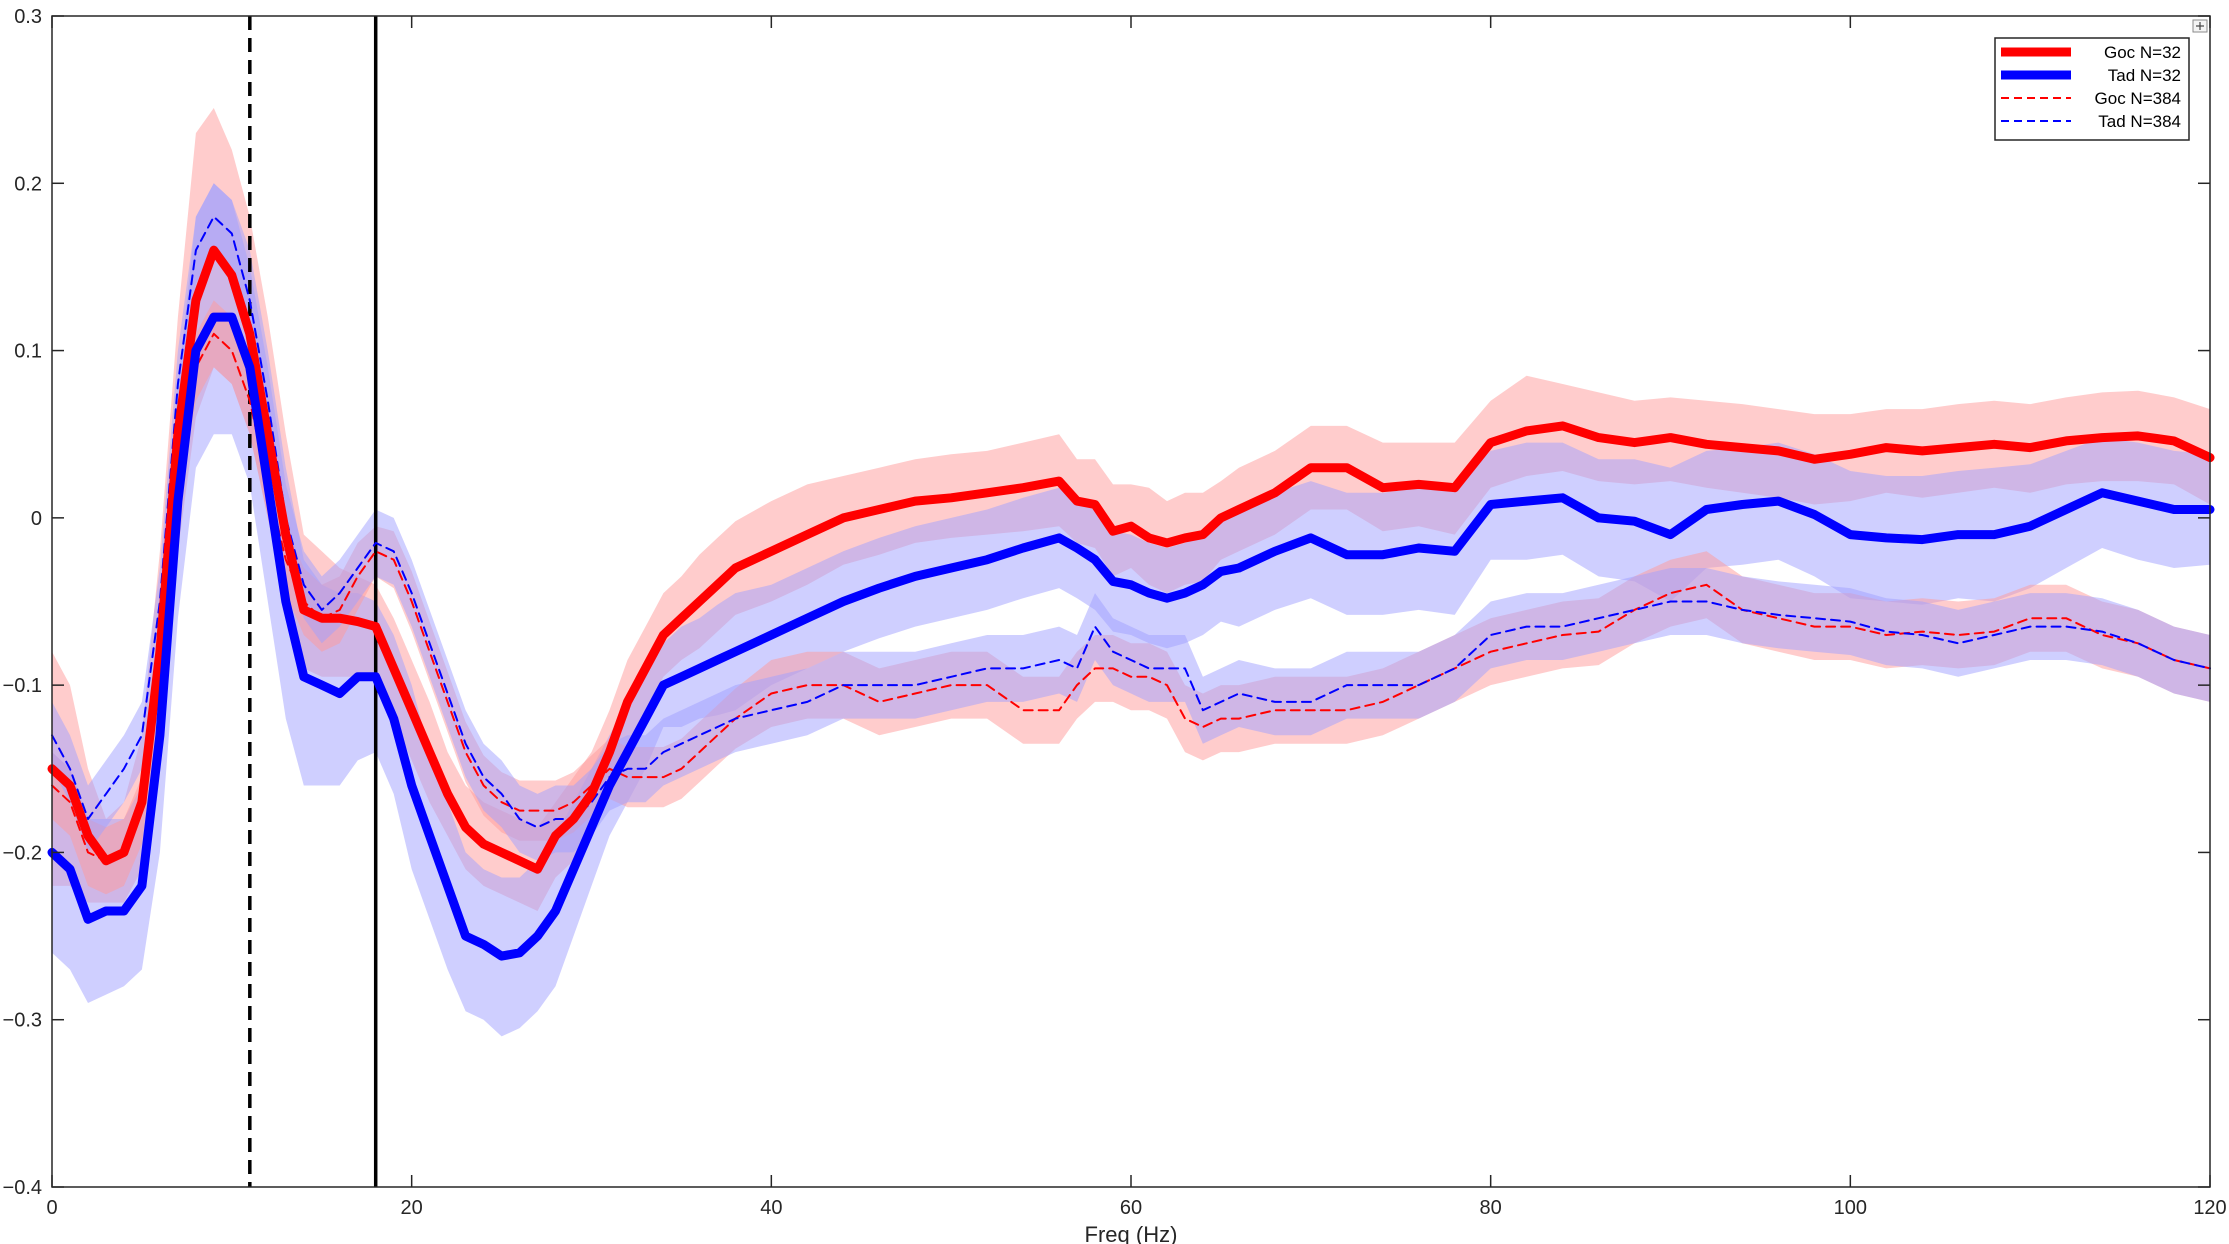 The width and height of the screenshot is (2229, 1244). What do you see at coordinates (28, 352) in the screenshot?
I see `y-tick-label: 0.1` at bounding box center [28, 352].